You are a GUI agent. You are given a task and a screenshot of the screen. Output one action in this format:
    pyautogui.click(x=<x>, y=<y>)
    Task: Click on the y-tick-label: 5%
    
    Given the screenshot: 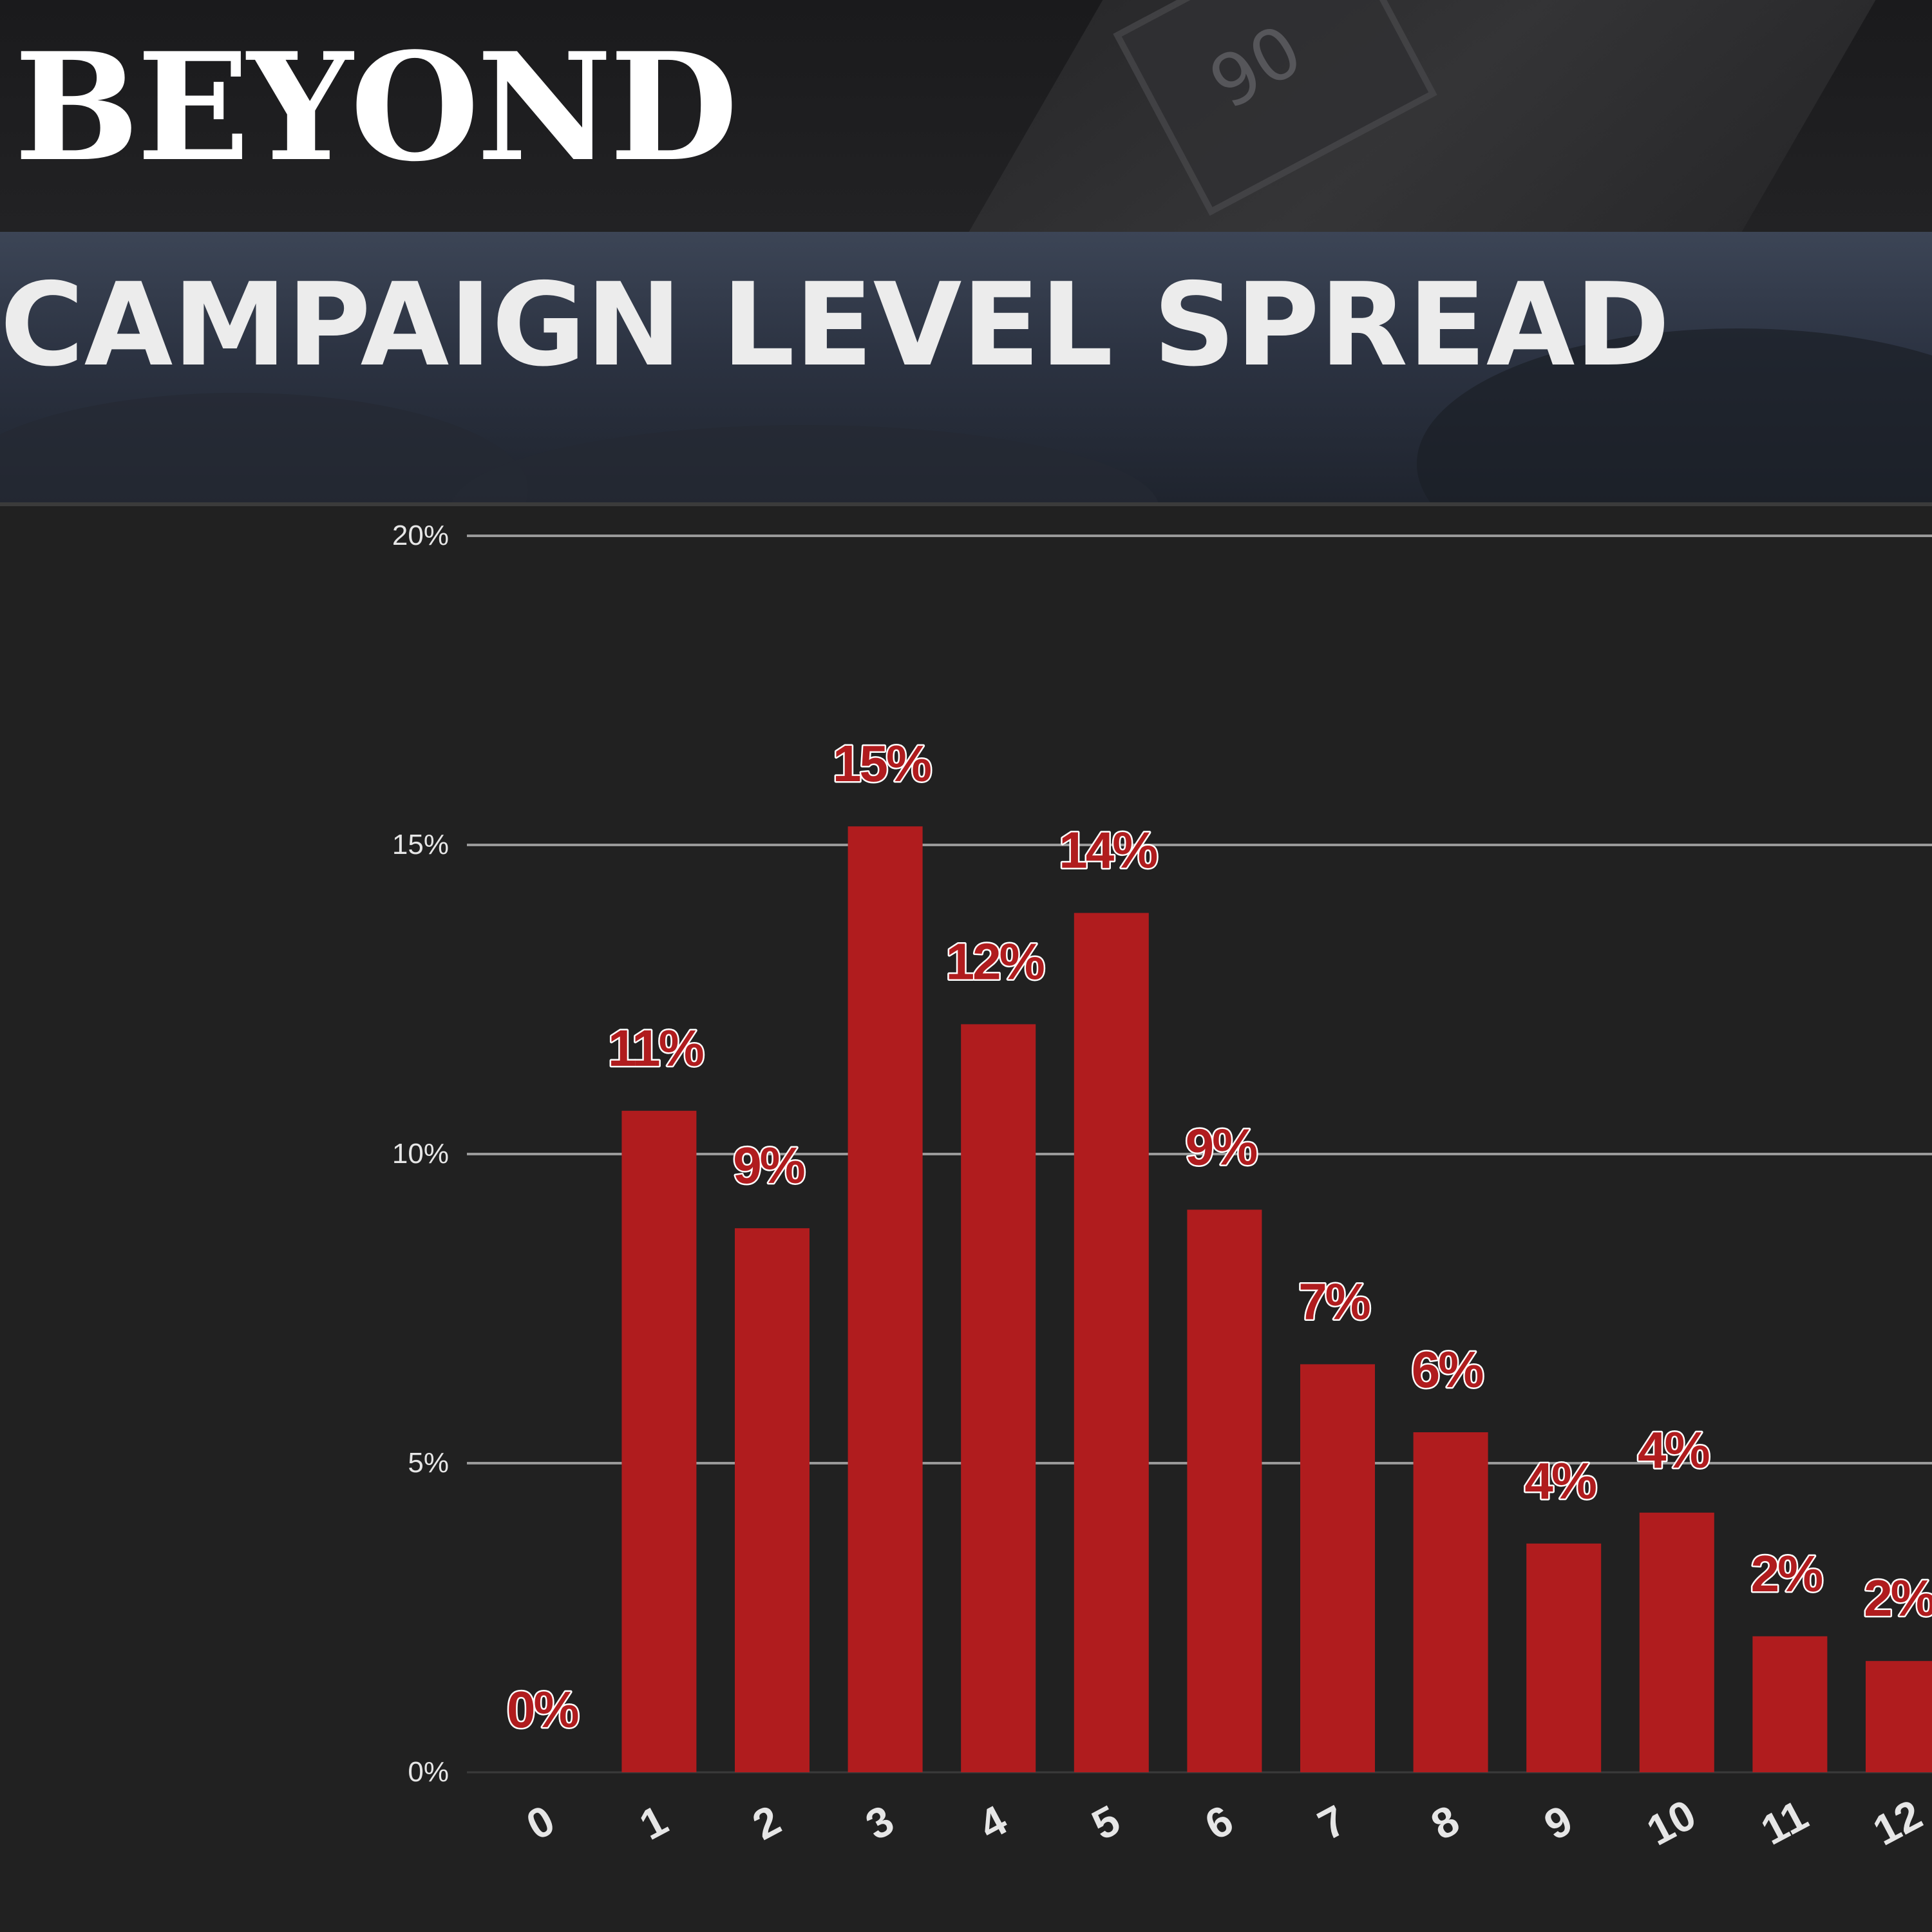 What is the action you would take?
    pyautogui.click(x=429, y=1463)
    